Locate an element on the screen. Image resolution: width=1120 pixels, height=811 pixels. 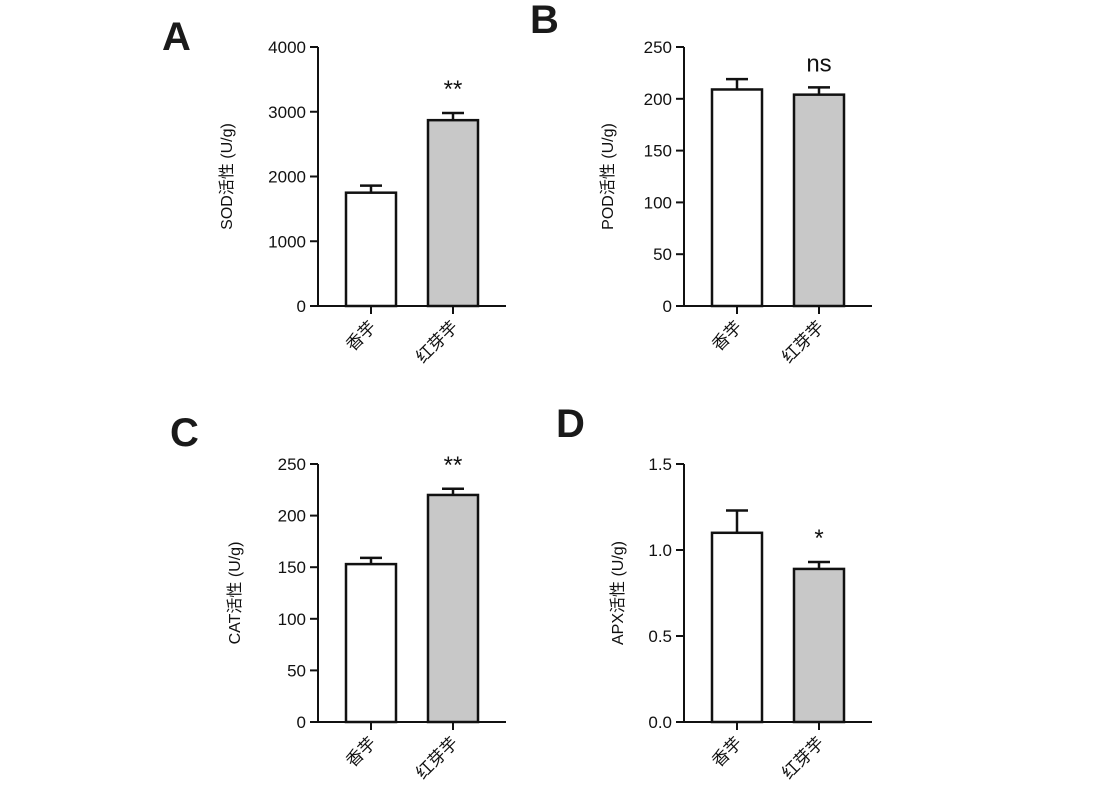
significance-label: ns is located at coordinates (818, 63).